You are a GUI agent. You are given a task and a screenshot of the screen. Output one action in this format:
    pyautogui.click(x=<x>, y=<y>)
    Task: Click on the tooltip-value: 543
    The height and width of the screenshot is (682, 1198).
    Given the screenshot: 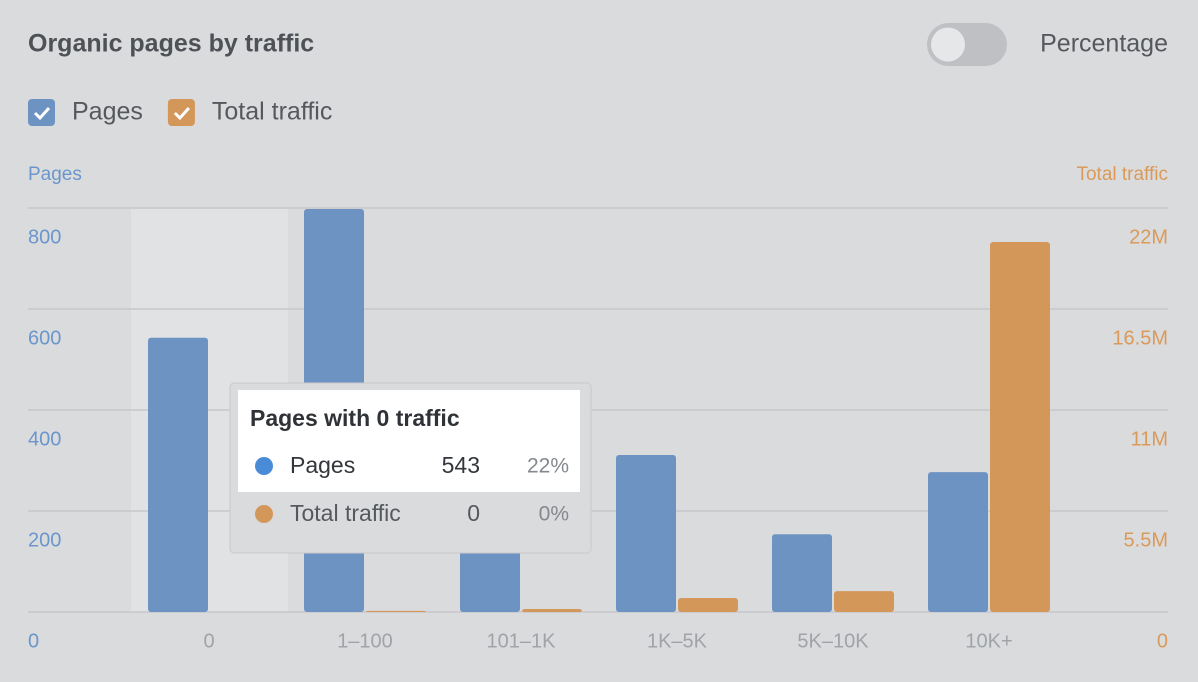 What is the action you would take?
    pyautogui.click(x=461, y=465)
    